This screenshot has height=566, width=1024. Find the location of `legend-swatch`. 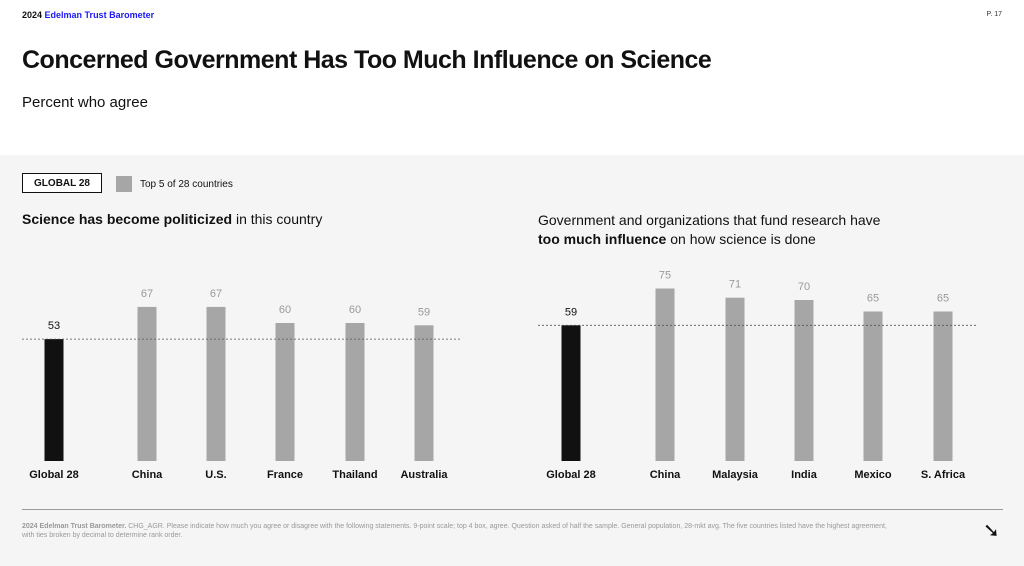

legend-swatch is located at coordinates (124, 184).